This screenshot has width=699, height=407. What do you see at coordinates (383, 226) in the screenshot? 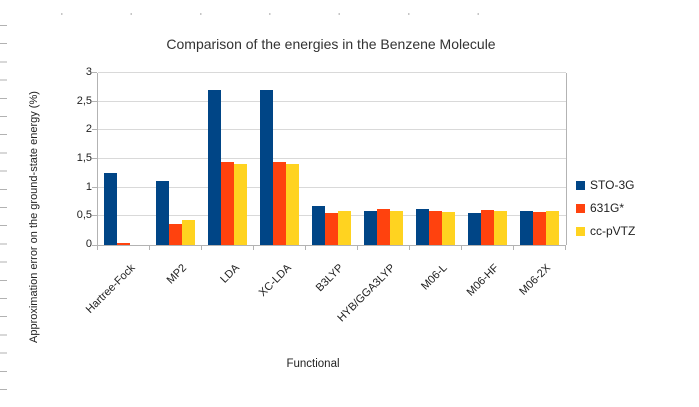
I see `bar-631G*-HYB/GGA3LYP` at bounding box center [383, 226].